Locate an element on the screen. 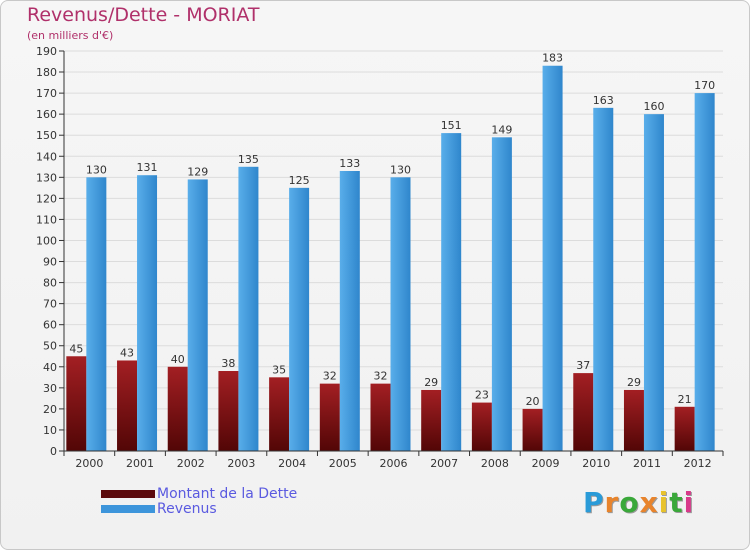  bar-value-label: 131 is located at coordinates (147, 167).